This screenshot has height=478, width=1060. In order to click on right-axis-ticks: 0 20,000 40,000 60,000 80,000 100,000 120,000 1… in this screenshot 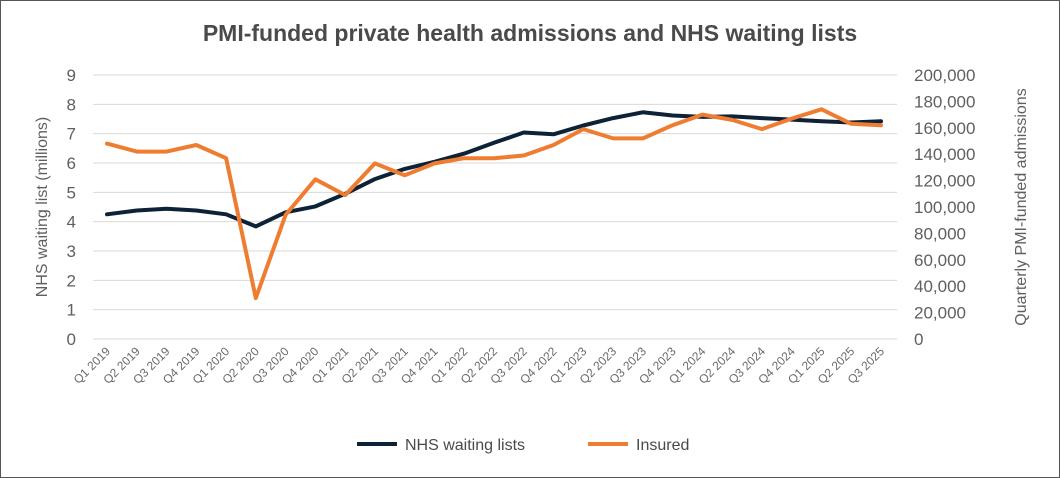, I will do `click(944, 207)`.